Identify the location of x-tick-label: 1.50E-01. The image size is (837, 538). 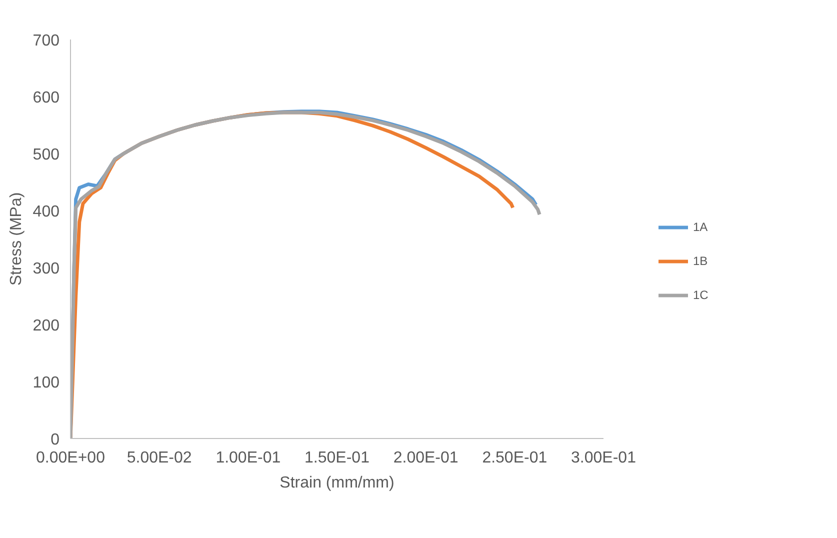
(337, 458).